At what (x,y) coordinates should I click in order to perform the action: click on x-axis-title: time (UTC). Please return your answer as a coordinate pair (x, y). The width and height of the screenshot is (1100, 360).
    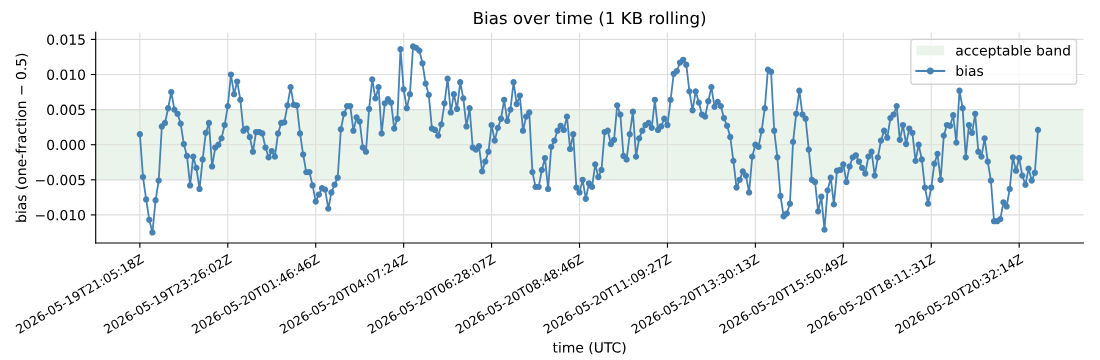
    Looking at the image, I should click on (589, 348).